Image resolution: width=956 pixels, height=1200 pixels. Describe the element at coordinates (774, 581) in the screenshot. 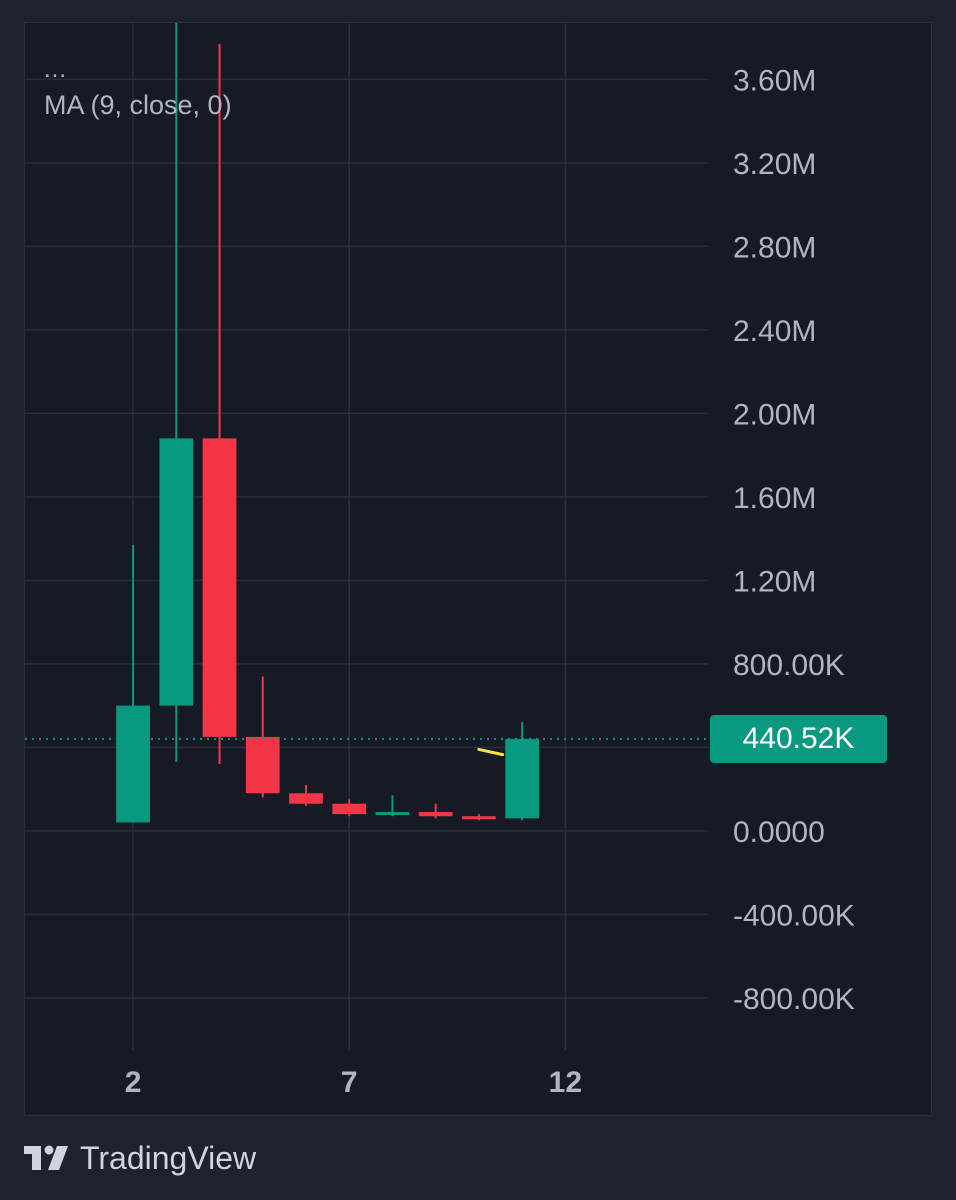

I see `y-tick-label: 1.20M` at that location.